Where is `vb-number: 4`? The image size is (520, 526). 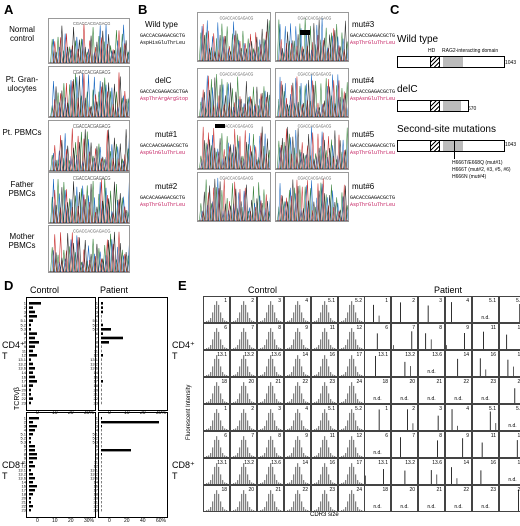 vb-number: 4 is located at coordinates (306, 301).